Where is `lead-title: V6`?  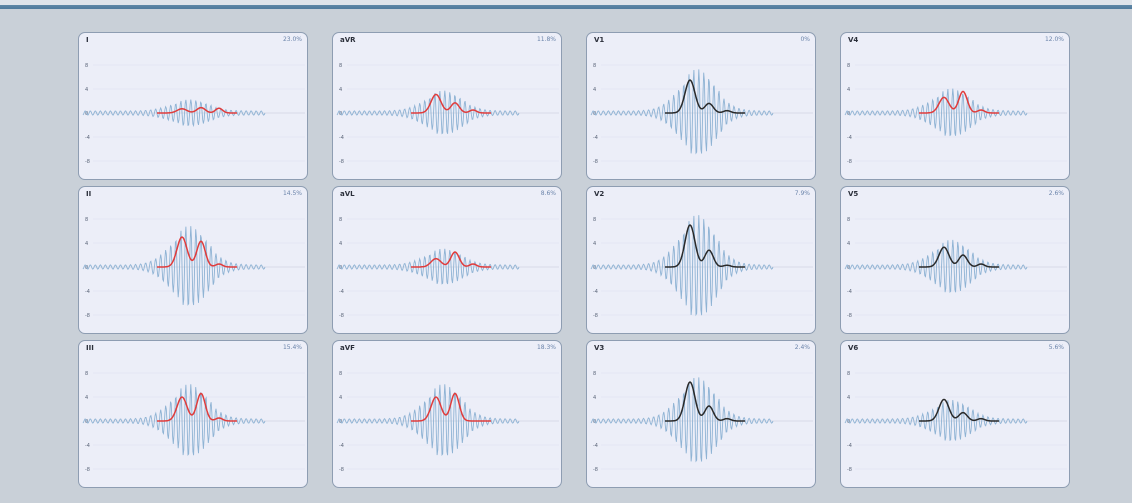
lead-title: V6 is located at coordinates (853, 348).